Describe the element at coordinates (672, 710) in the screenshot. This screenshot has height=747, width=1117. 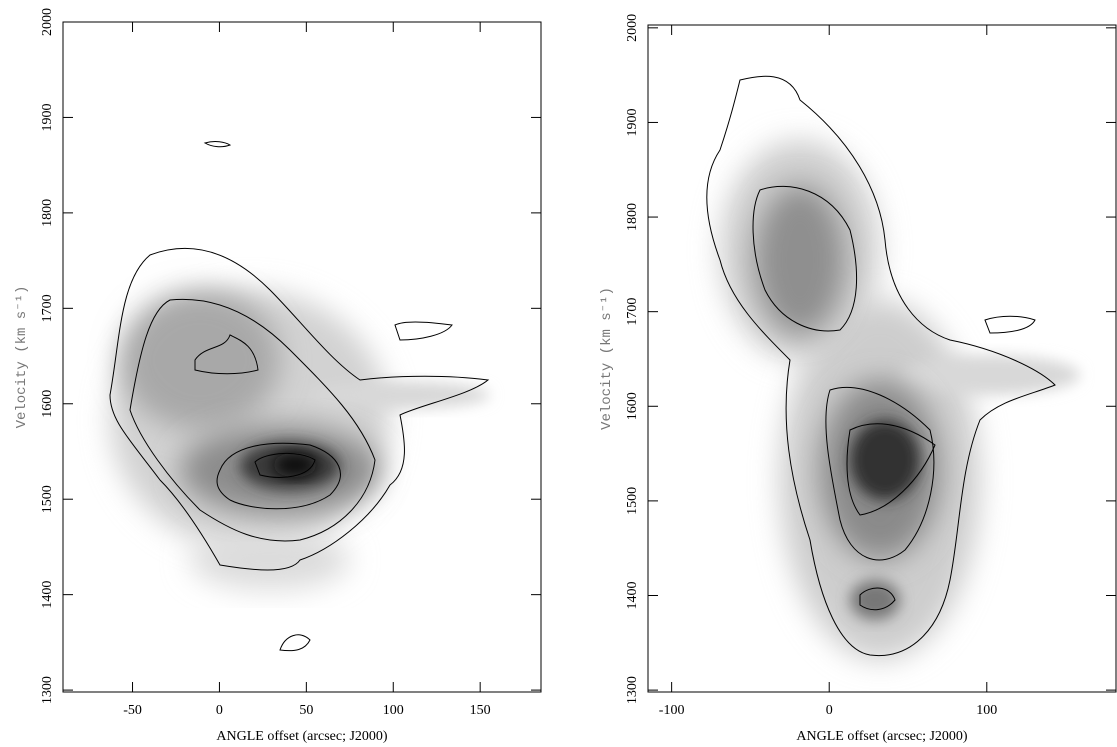
I see `x-tick-label: -100` at that location.